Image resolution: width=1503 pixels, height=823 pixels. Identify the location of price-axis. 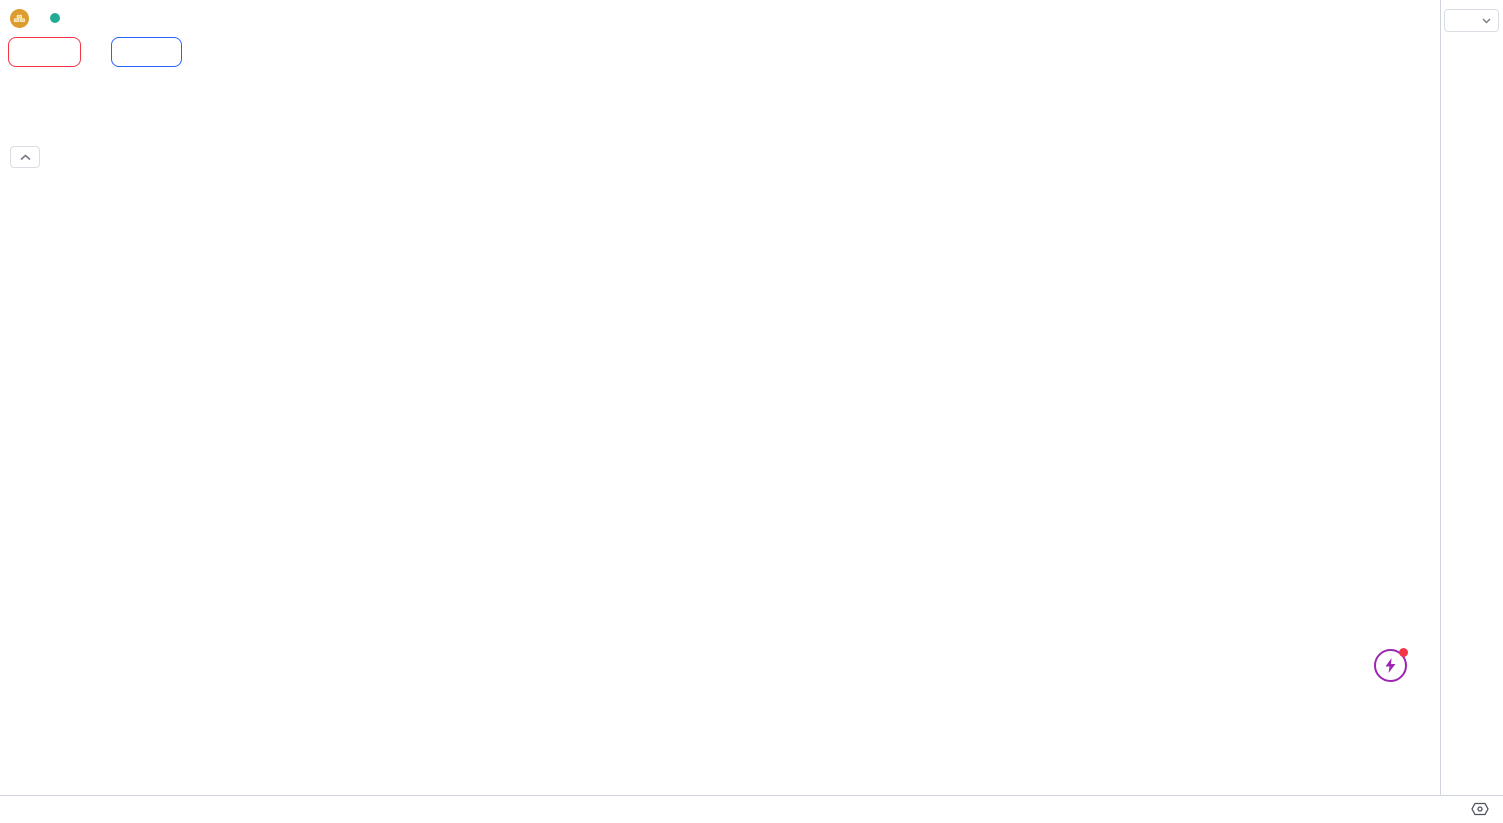
(1471, 397).